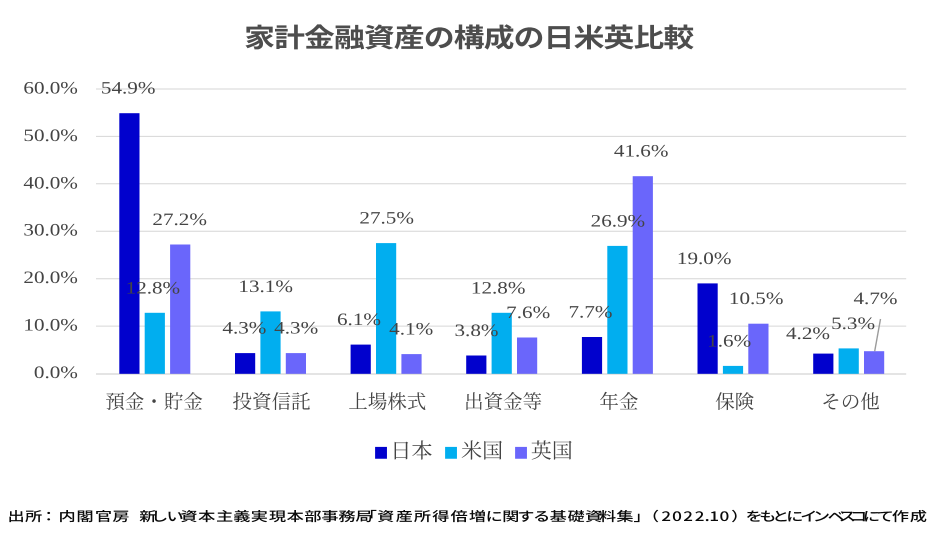 This screenshot has height=539, width=942. What do you see at coordinates (56, 372) in the screenshot?
I see `svg-text: 0.0%` at bounding box center [56, 372].